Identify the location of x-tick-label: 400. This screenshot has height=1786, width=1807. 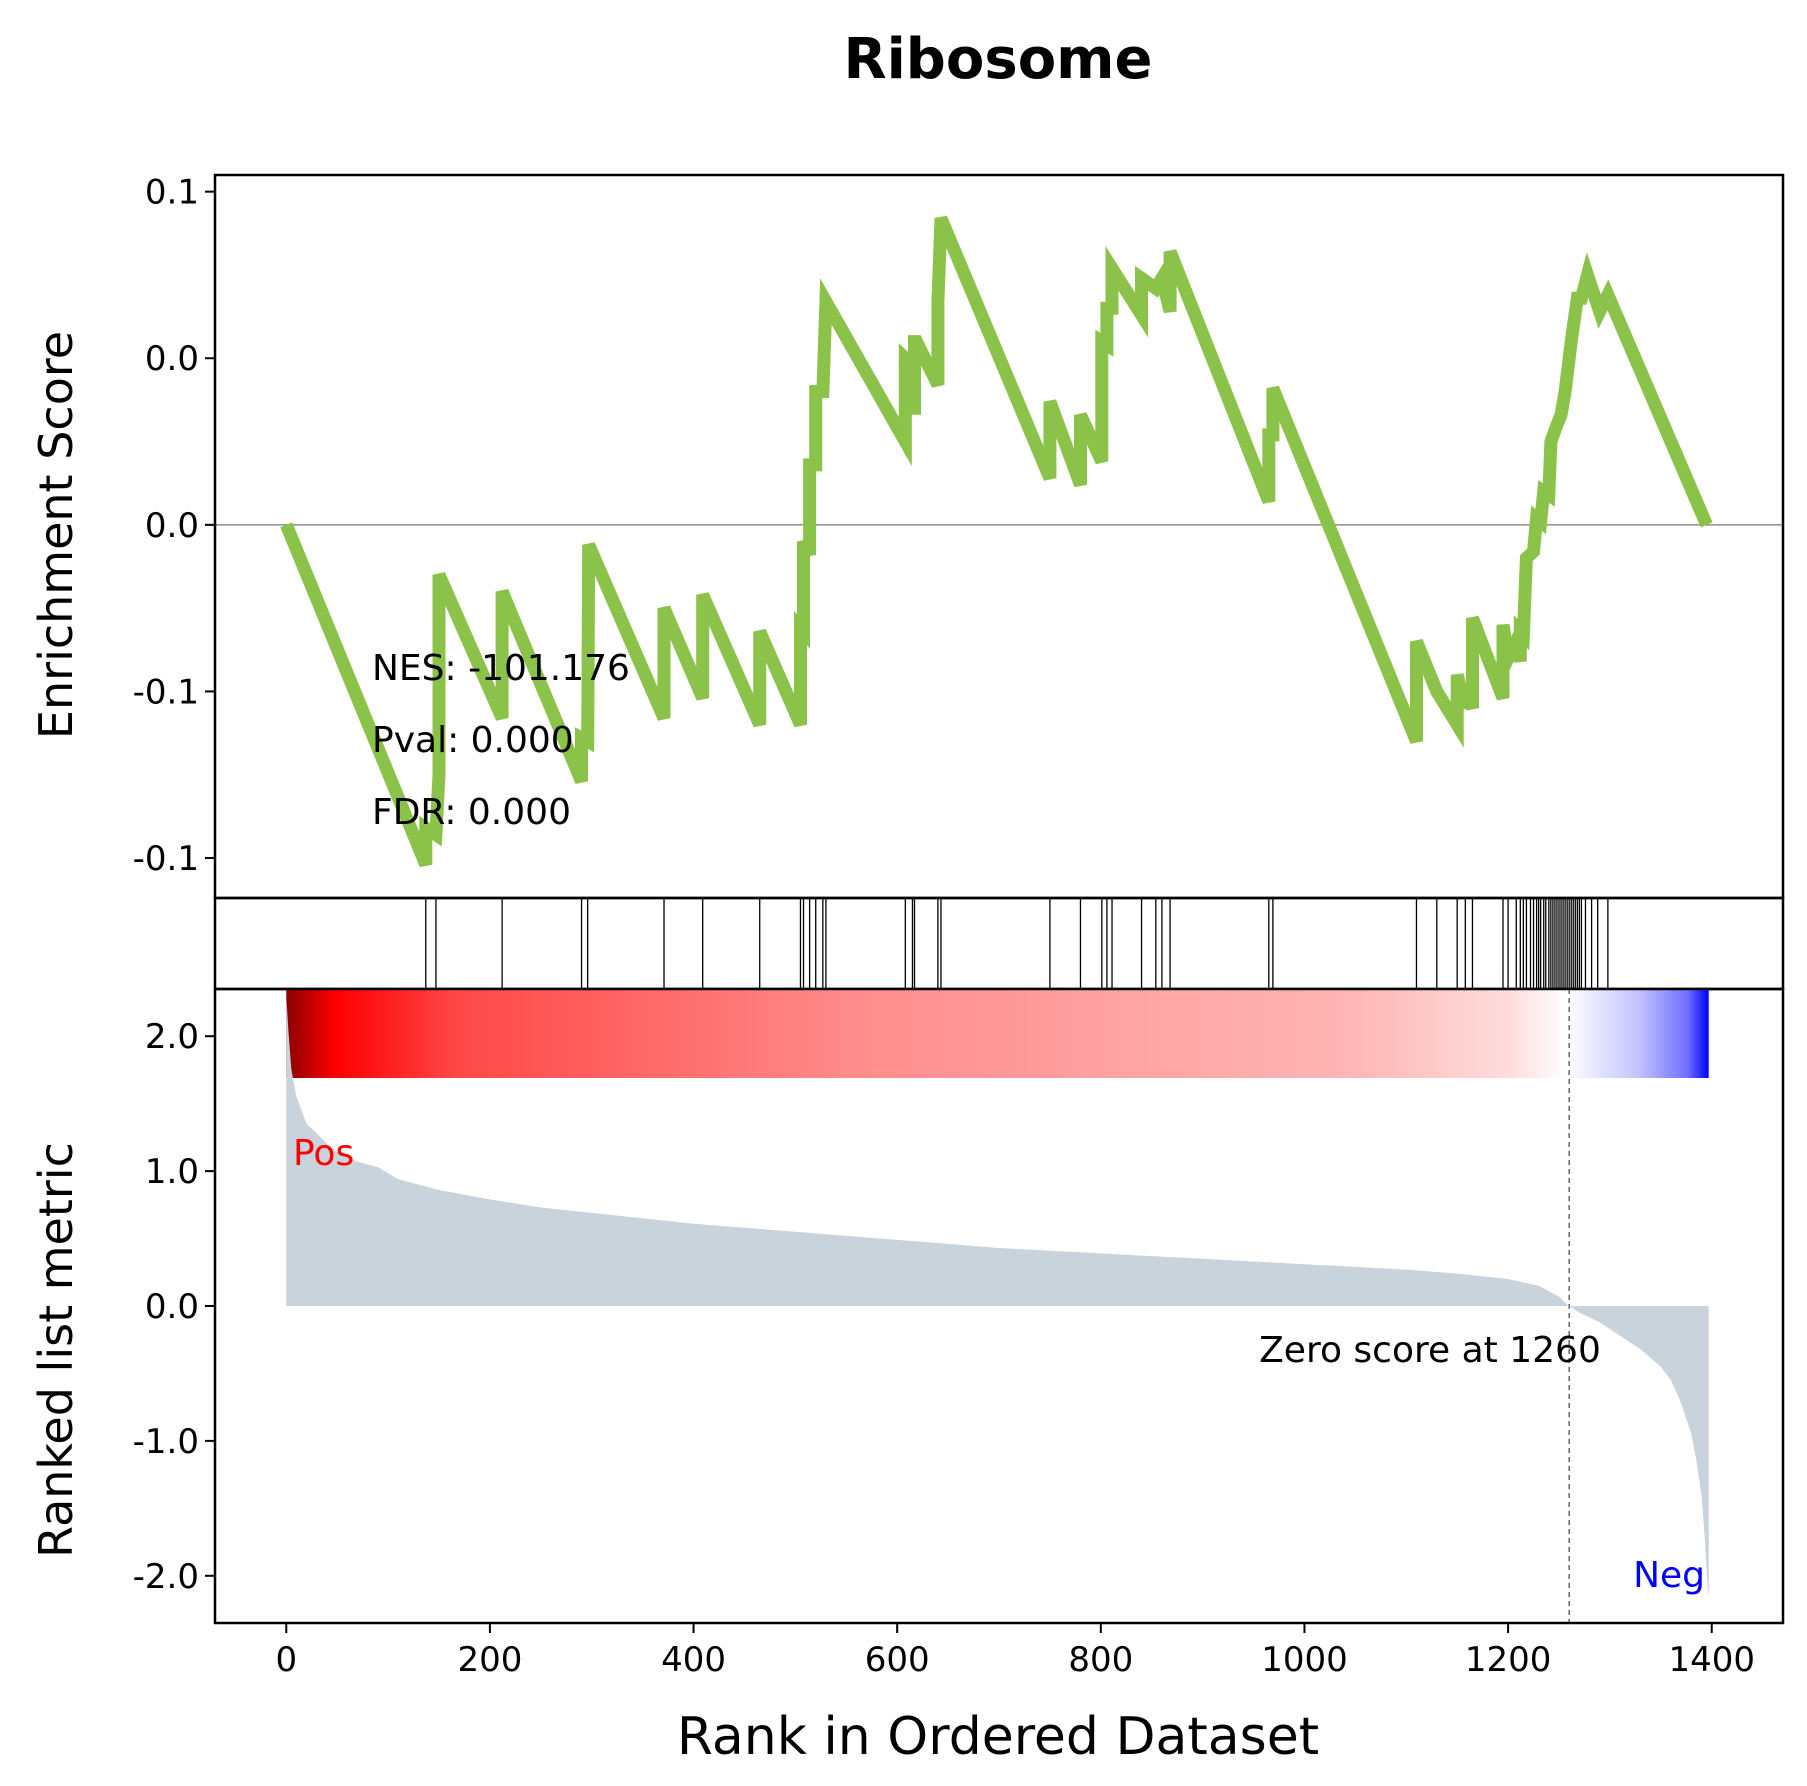
(693, 1660).